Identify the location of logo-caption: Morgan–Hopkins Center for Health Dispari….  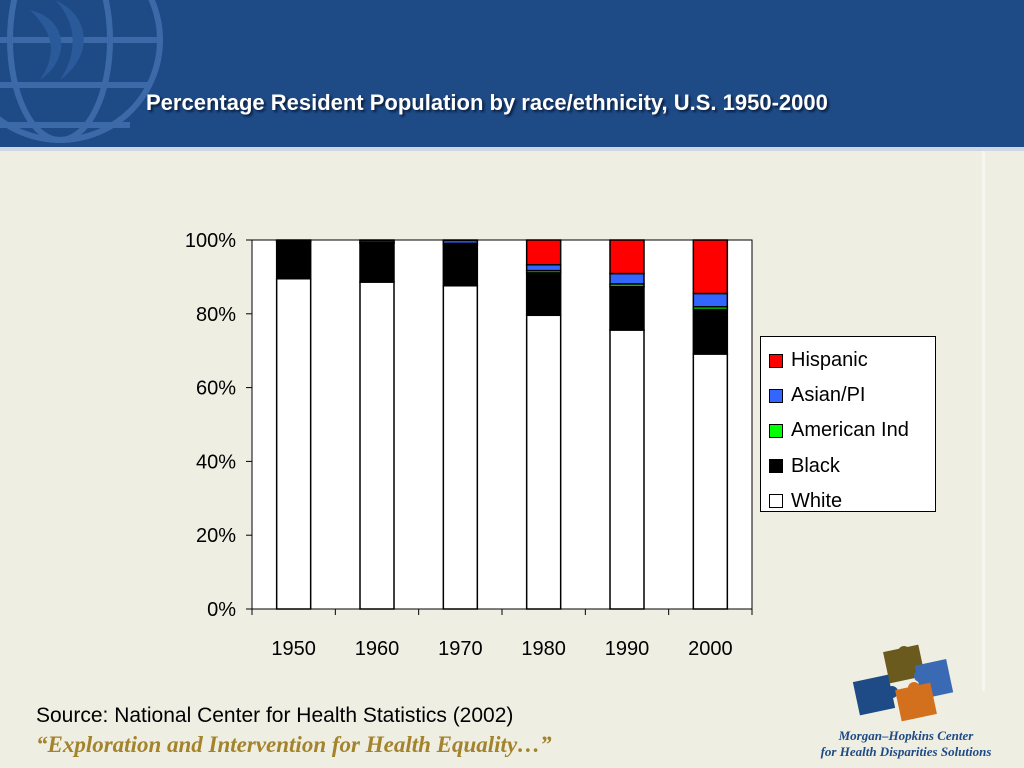
(906, 744).